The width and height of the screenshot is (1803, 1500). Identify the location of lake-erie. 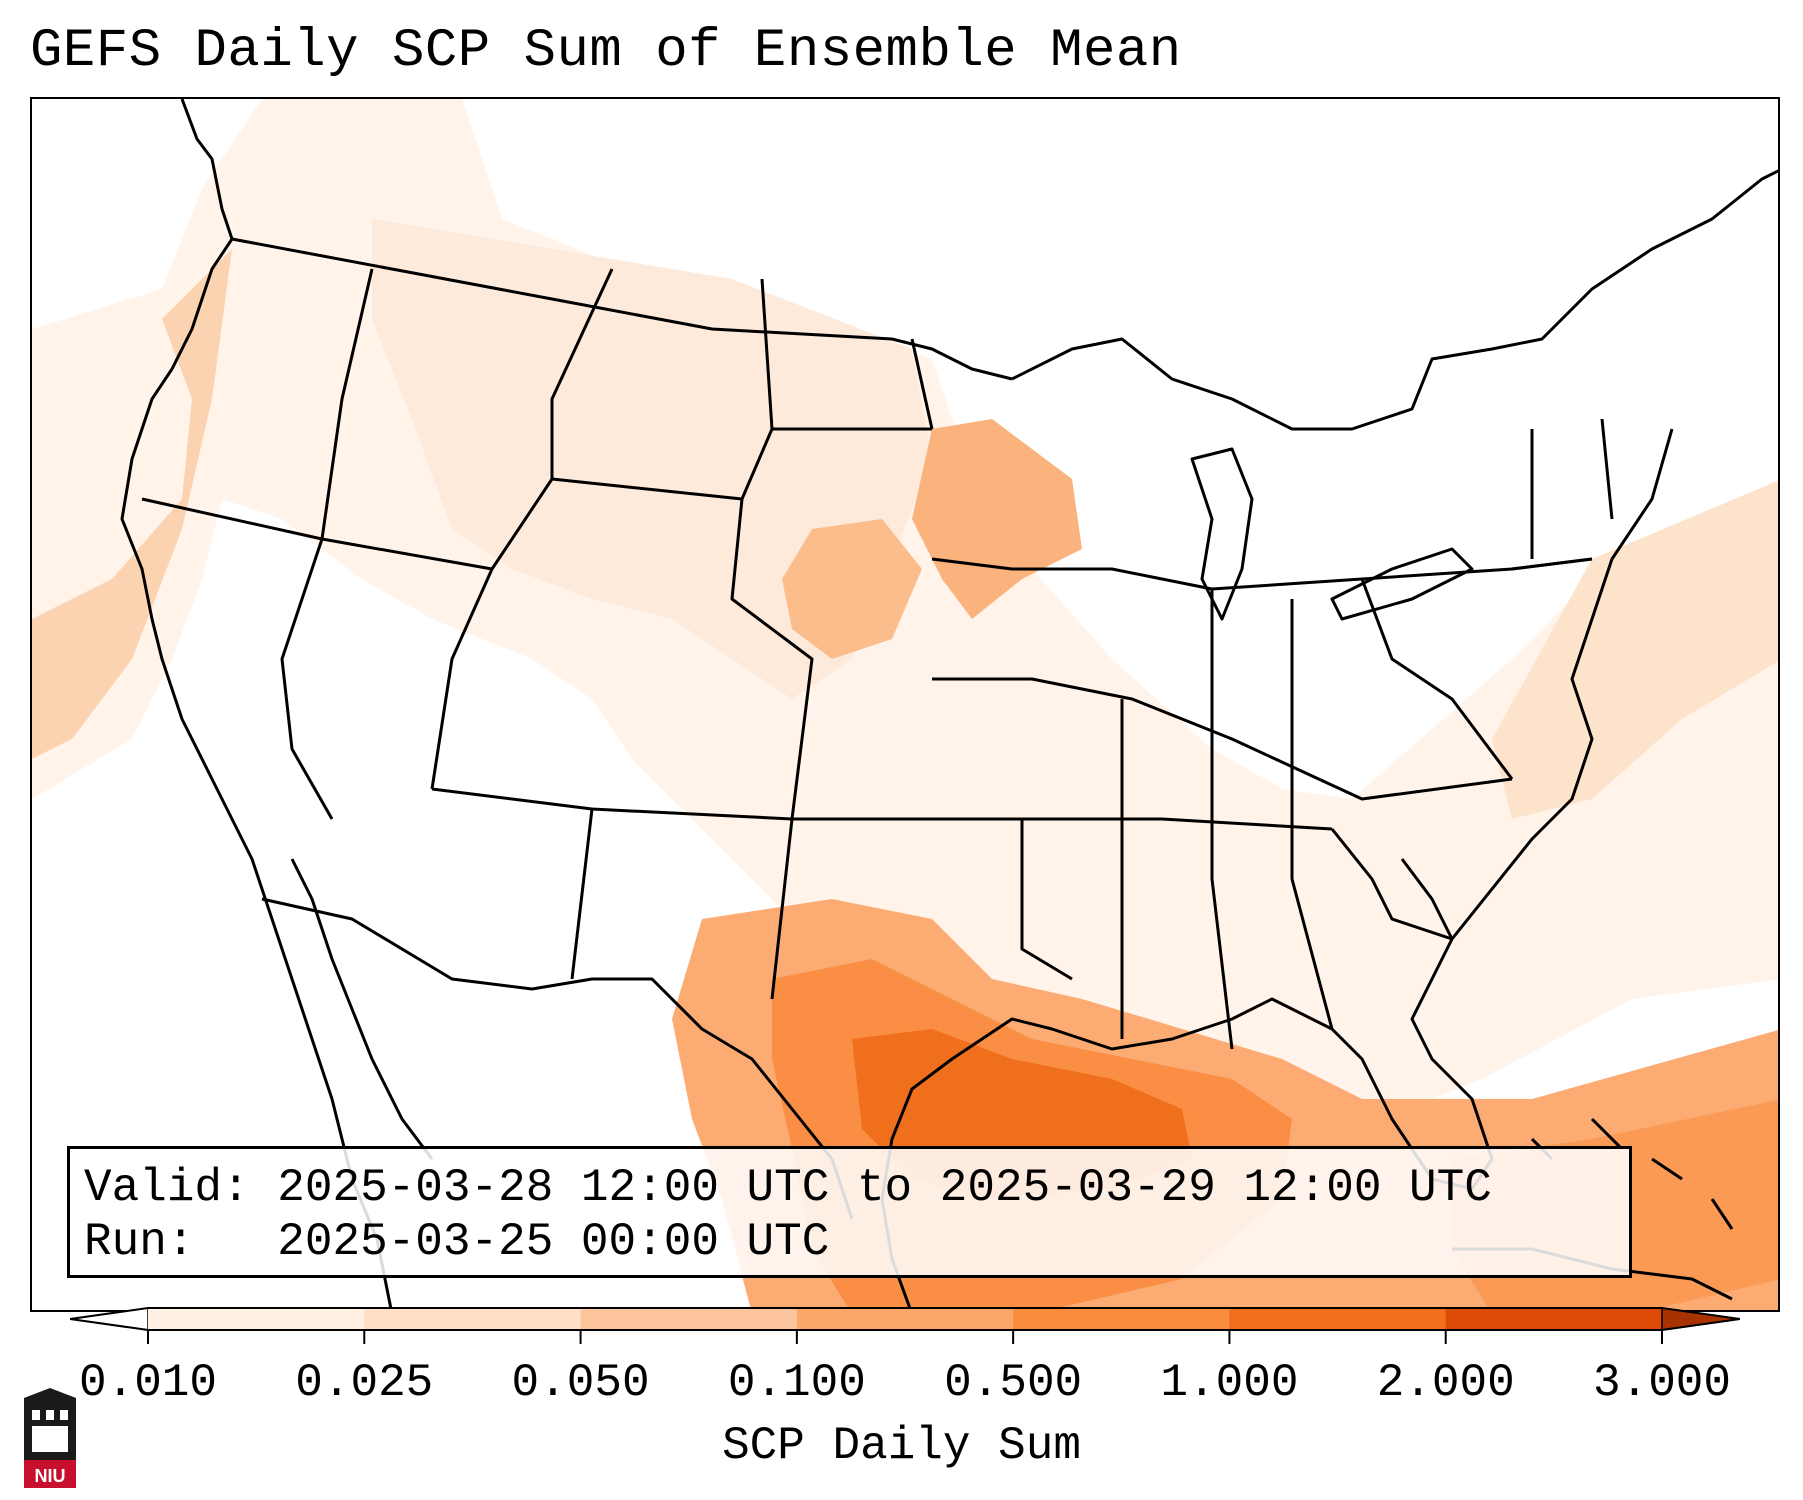
(1402, 584).